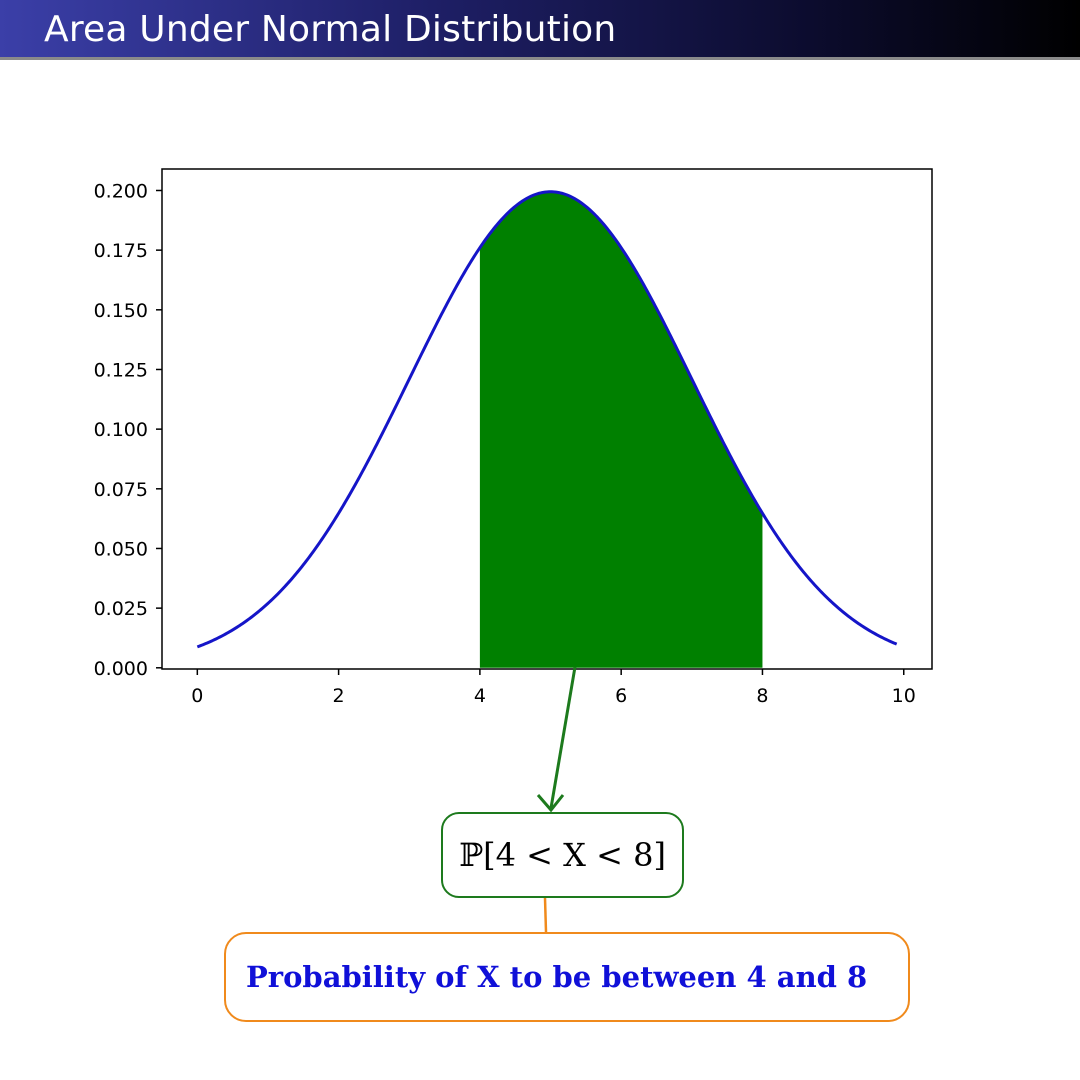  I want to click on y-tick-label: 0.150, so click(121, 311).